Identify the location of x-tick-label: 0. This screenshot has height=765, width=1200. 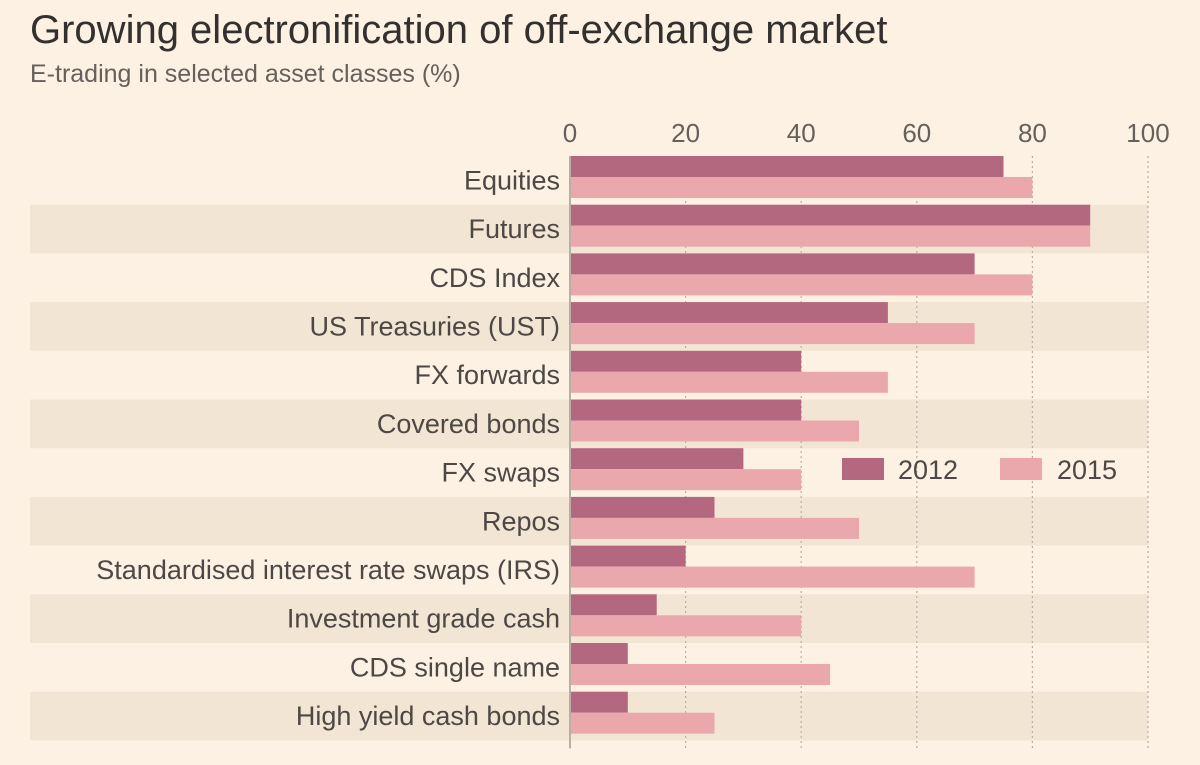
(570, 133).